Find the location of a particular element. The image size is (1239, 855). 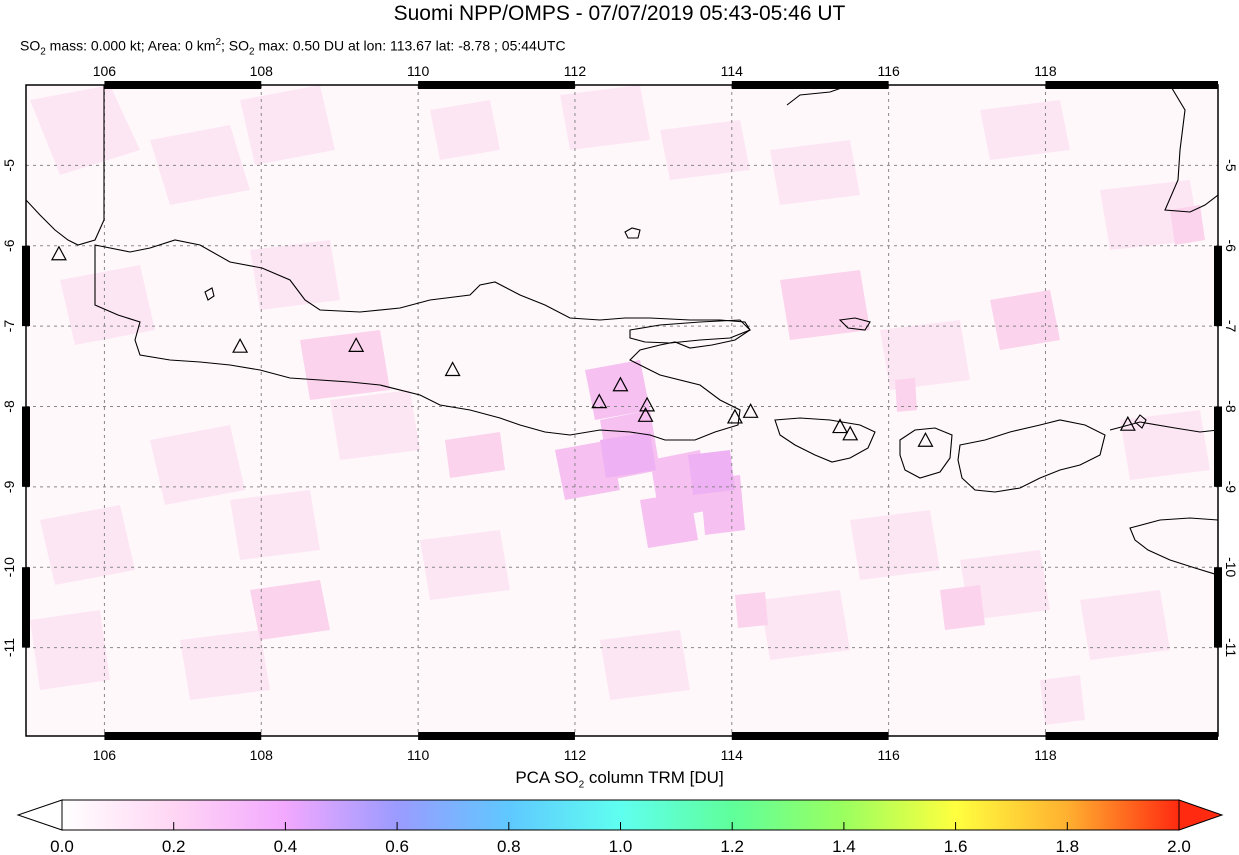

lat-tick-label-left: -8 is located at coordinates (9, 406).